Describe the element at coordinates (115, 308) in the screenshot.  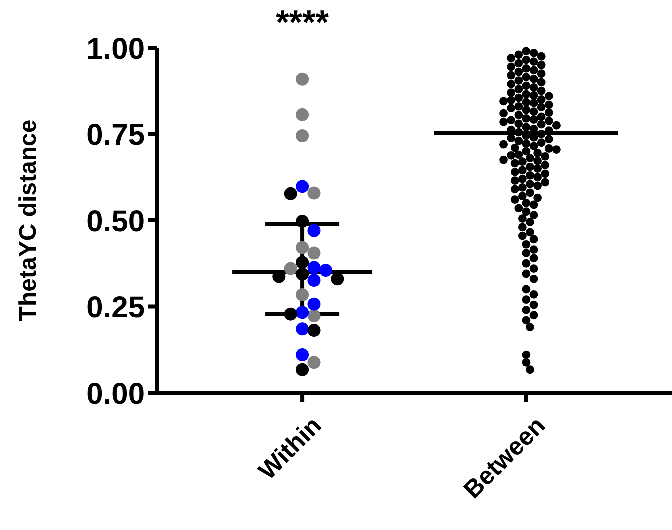
I see `y-tick-label: 0.25` at that location.